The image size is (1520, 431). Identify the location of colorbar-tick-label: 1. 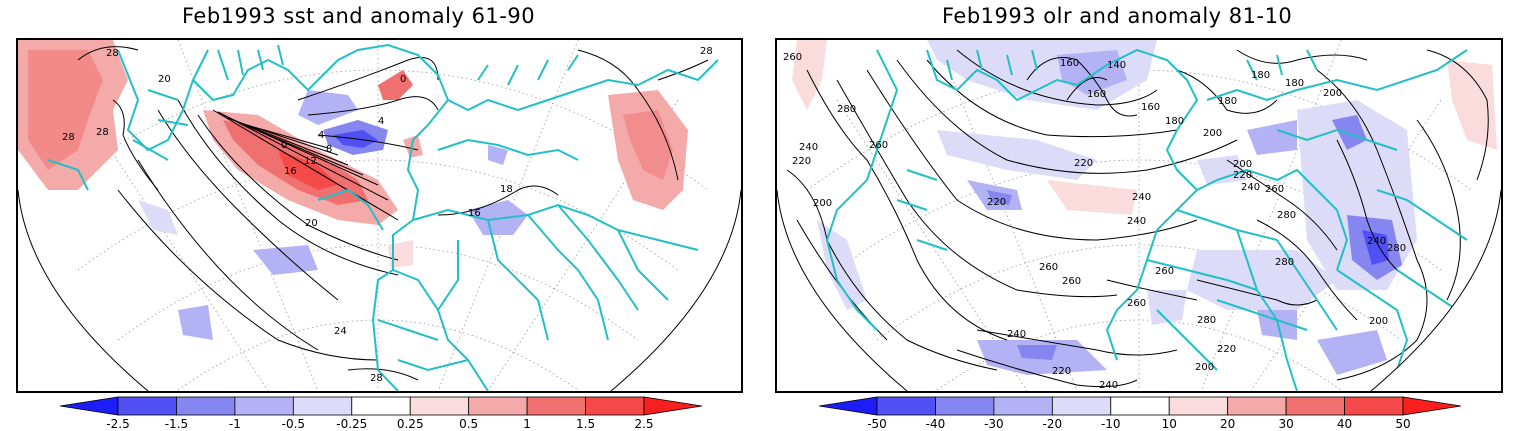
(527, 424).